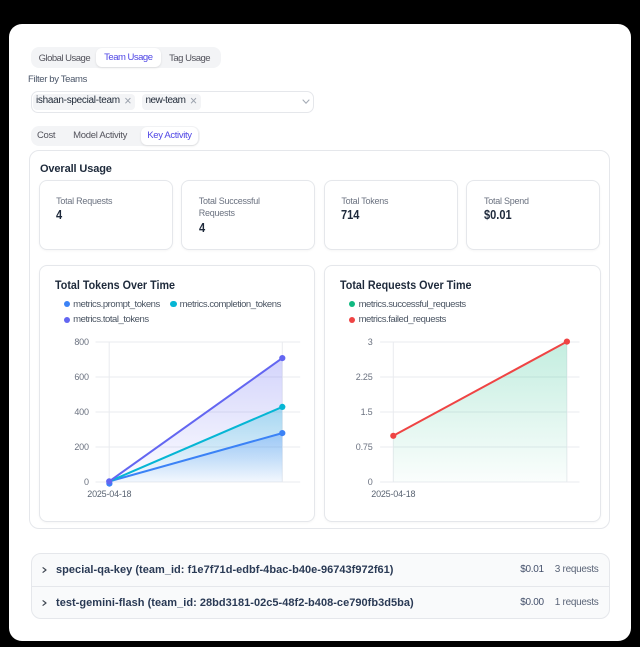 The width and height of the screenshot is (640, 647). I want to click on svg-text: 0.75, so click(364, 447).